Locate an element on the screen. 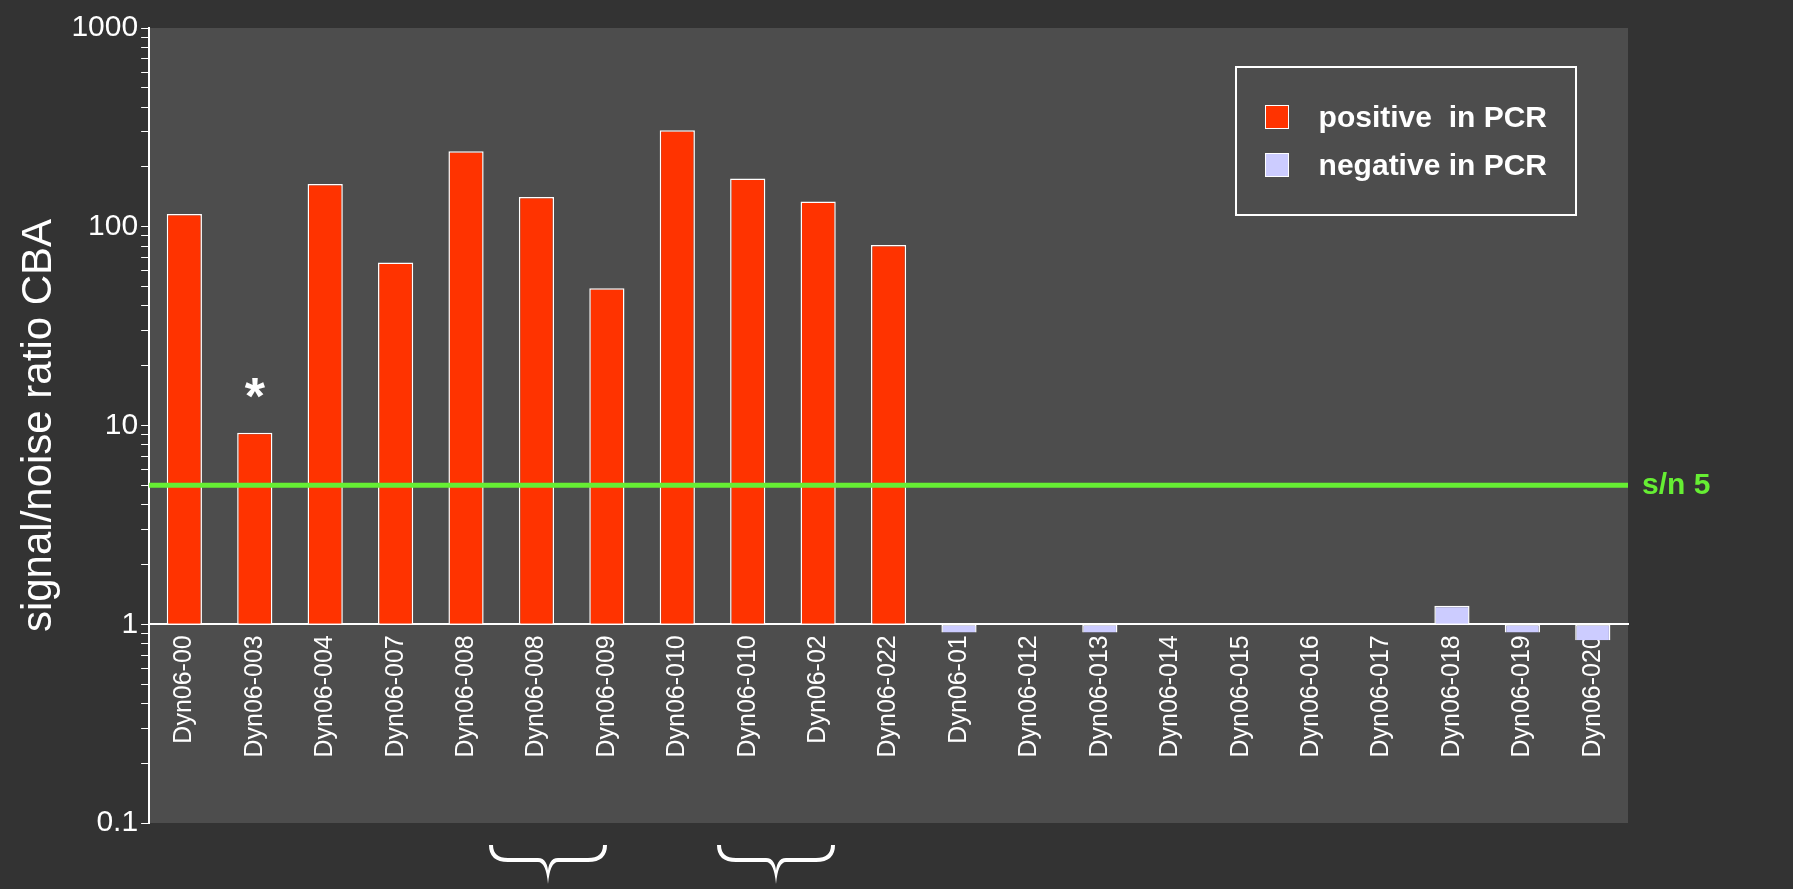  legend-label: negative in PCR is located at coordinates (1432, 165).